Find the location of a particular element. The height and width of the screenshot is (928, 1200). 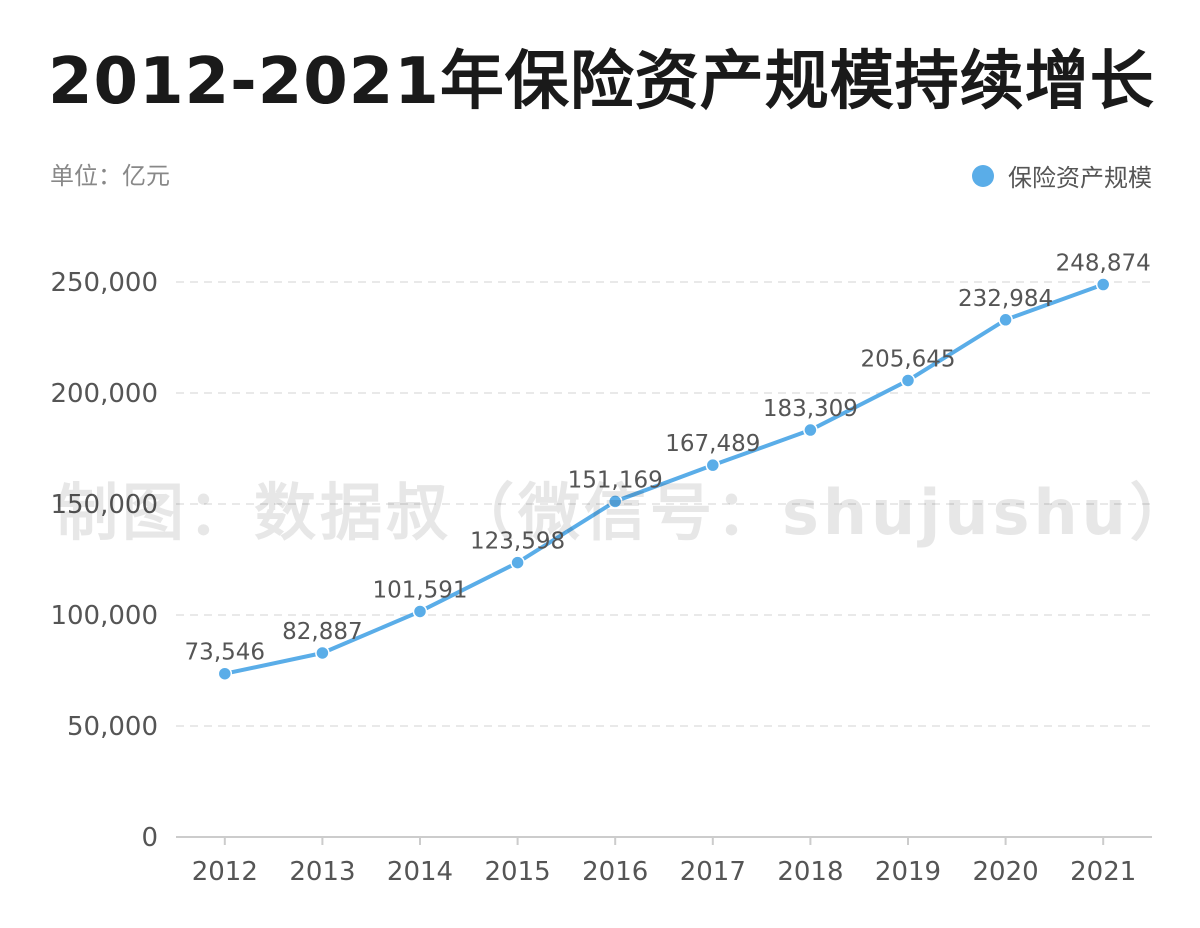

y-tick-label: 0 is located at coordinates (149, 838).